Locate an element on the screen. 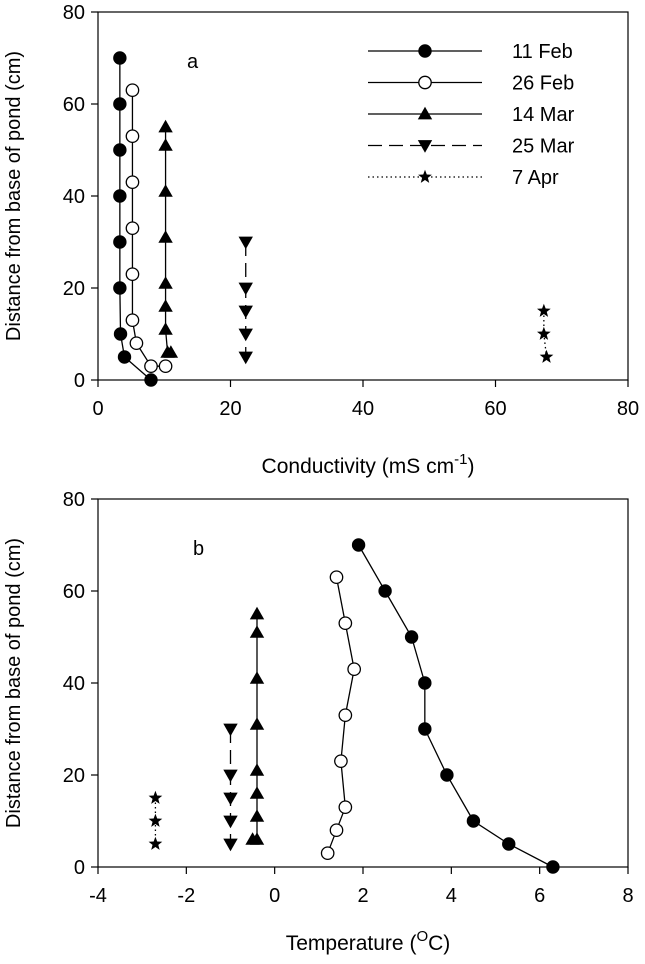 This screenshot has width=645, height=964. x-tick-label: 8 is located at coordinates (627, 896).